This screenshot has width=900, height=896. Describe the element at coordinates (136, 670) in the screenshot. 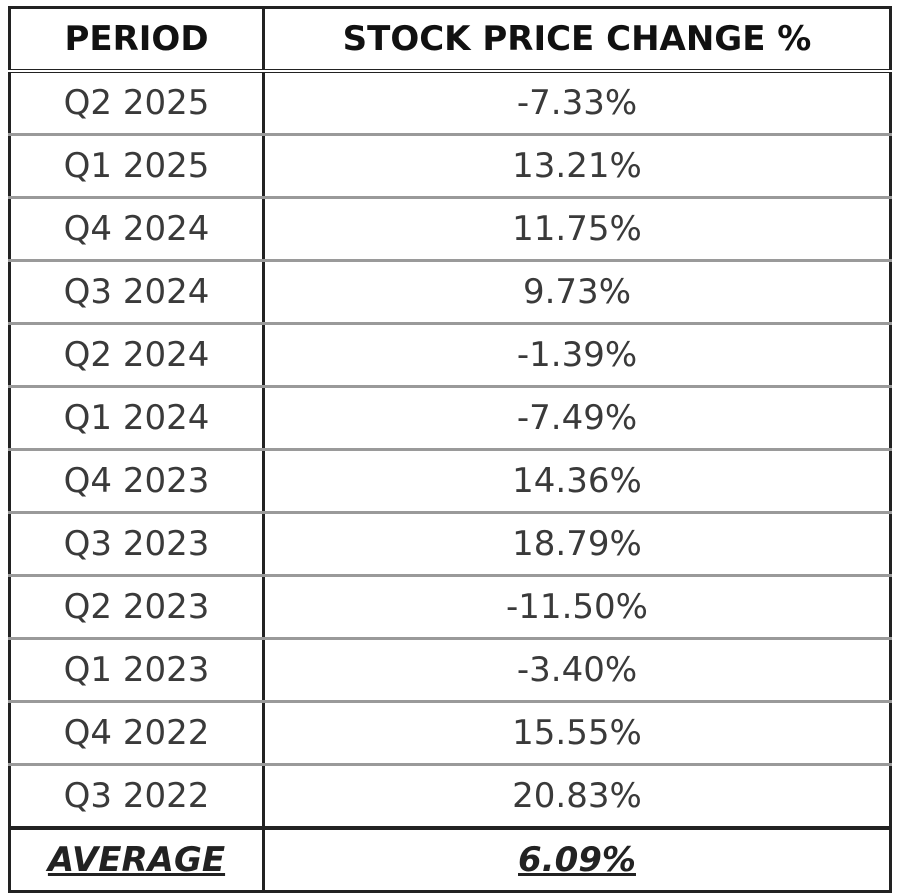

I see `data-row-cell: Q1 2023` at that location.